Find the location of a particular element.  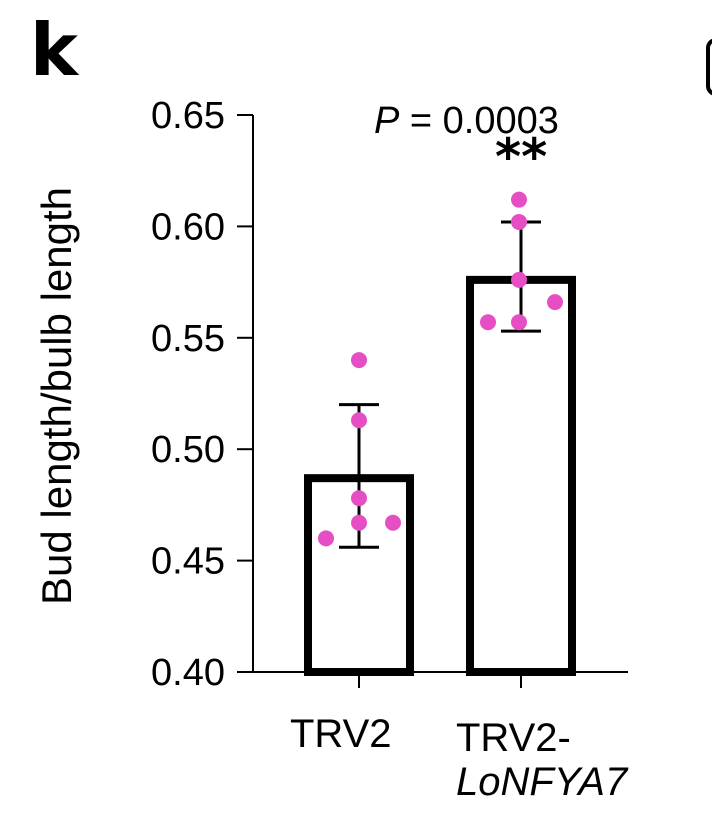

p-value-annotation: P = 0.0003 is located at coordinates (466, 121).